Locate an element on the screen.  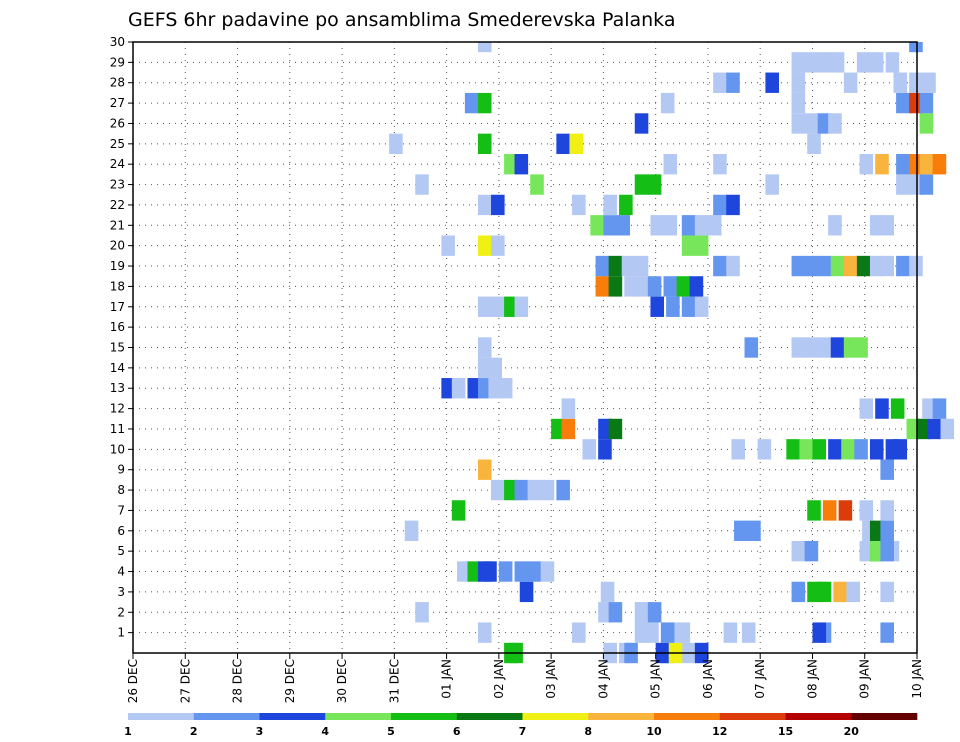
y-tick-label: 17 is located at coordinates (117, 307).